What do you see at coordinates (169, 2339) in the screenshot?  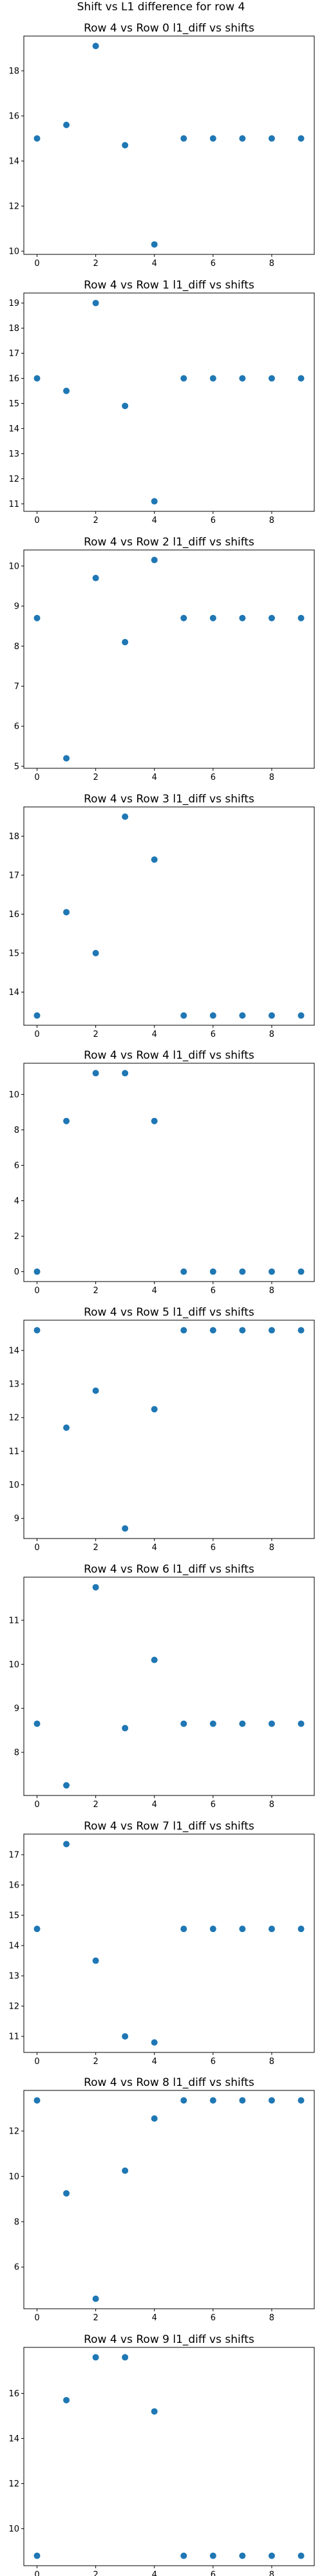 I see `subplot-title: Row 4 vs Row 9 l1_diff vs shifts` at bounding box center [169, 2339].